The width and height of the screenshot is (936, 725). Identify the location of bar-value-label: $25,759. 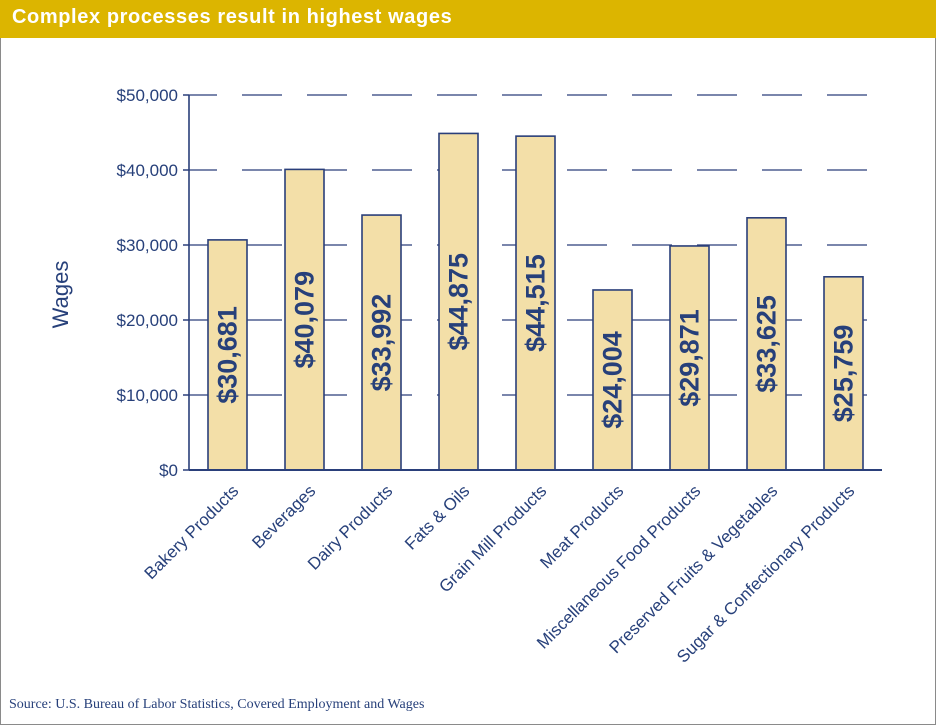
(844, 374).